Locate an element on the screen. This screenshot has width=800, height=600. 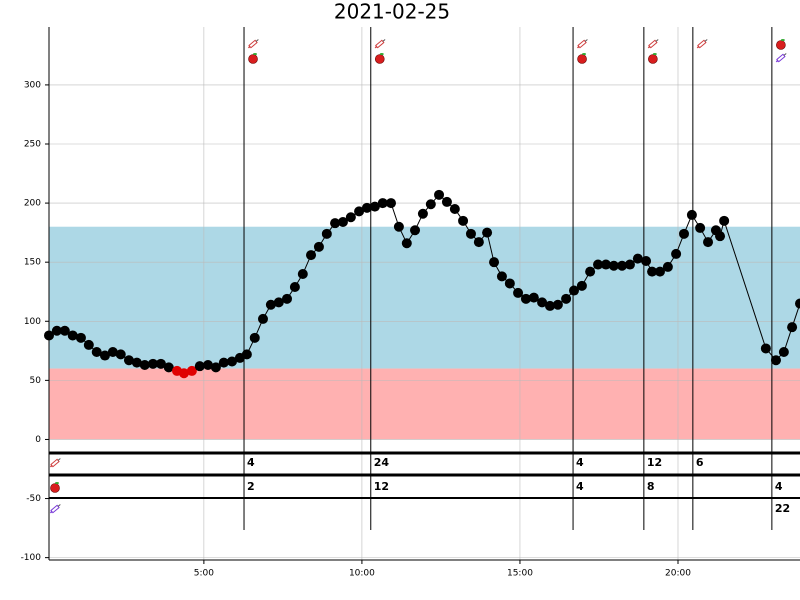
y-tick-label: -50 is located at coordinates (33, 499).